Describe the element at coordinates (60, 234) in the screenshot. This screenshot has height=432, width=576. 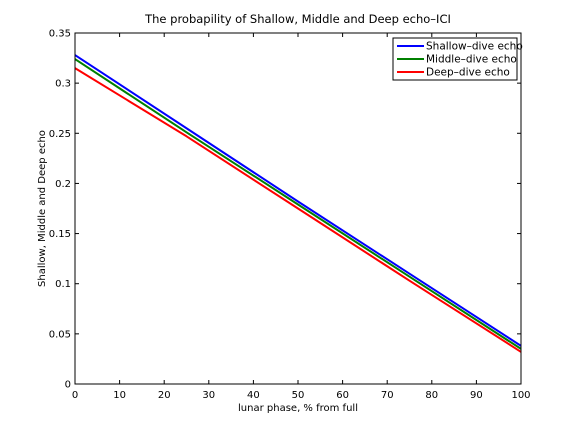
I see `y-tick-label: 0.15` at that location.